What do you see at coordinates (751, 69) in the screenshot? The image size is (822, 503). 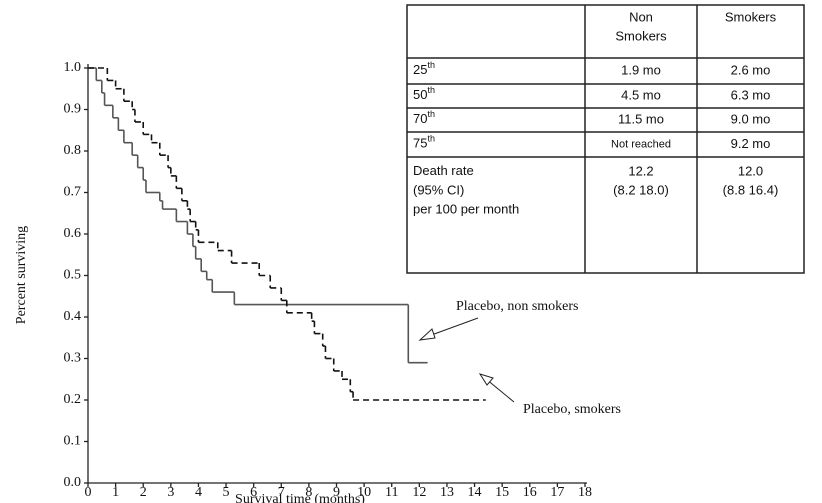 I see `table-cell: 2.6 mo` at bounding box center [751, 69].